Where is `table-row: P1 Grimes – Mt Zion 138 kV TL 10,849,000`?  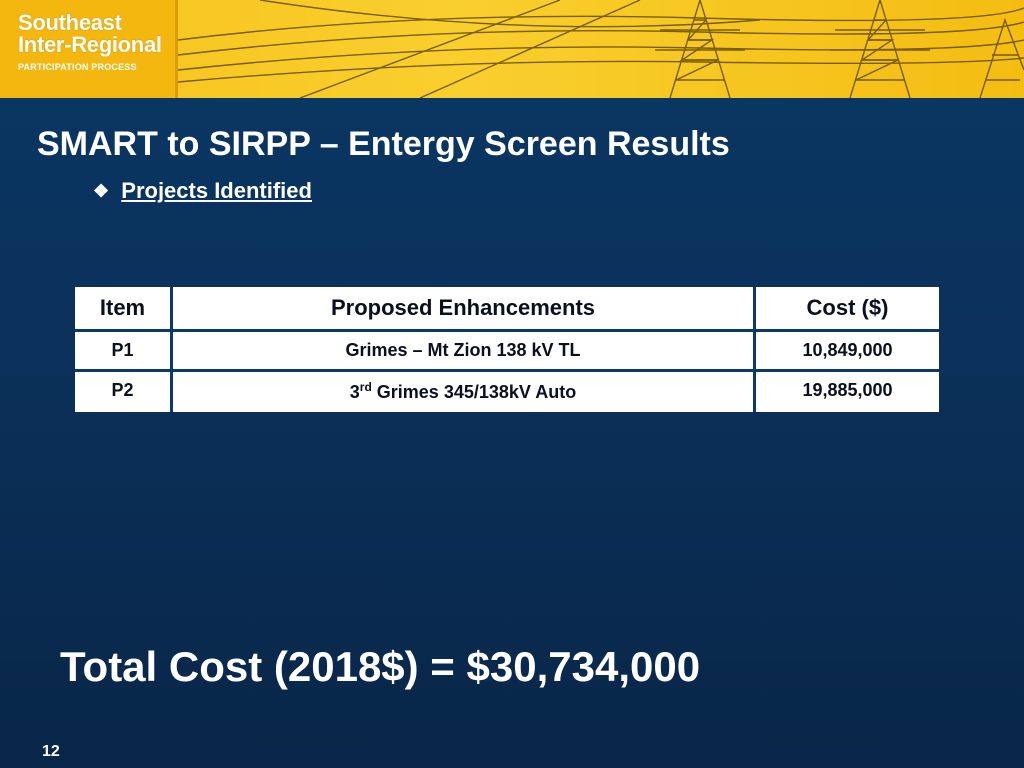
table-row: P1 Grimes – Mt Zion 138 kV TL 10,849,000 is located at coordinates (507, 352).